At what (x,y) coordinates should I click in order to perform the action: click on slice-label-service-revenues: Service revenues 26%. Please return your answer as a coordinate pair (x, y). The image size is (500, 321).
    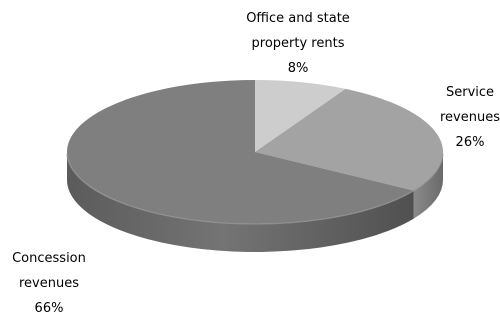
    Looking at the image, I should click on (467, 117).